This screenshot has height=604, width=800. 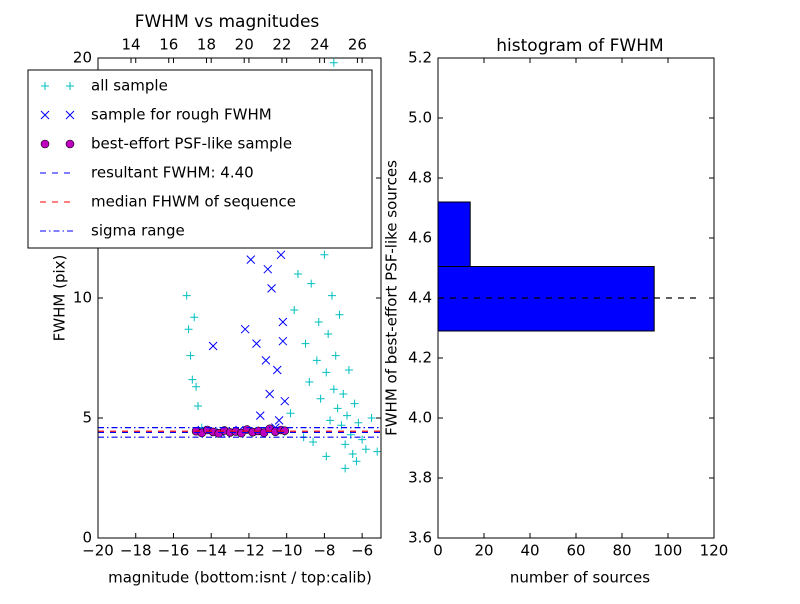 I want to click on x-tick-label: −12, so click(x=249, y=551).